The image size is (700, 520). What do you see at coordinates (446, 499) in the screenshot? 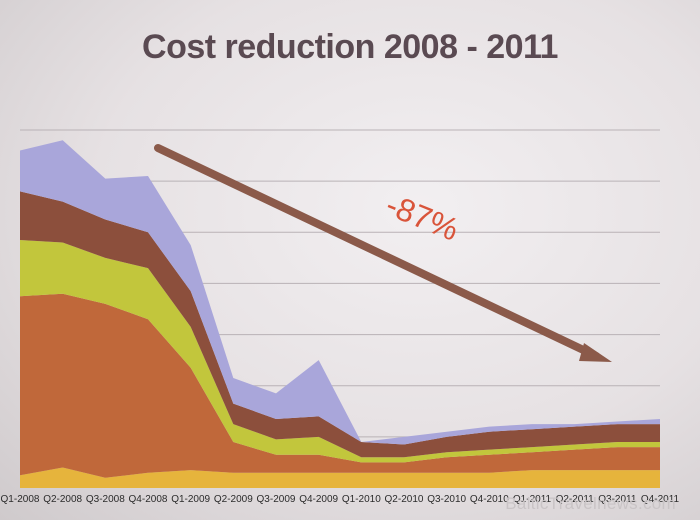
I see `x-tick-label: Q3-2010` at bounding box center [446, 499].